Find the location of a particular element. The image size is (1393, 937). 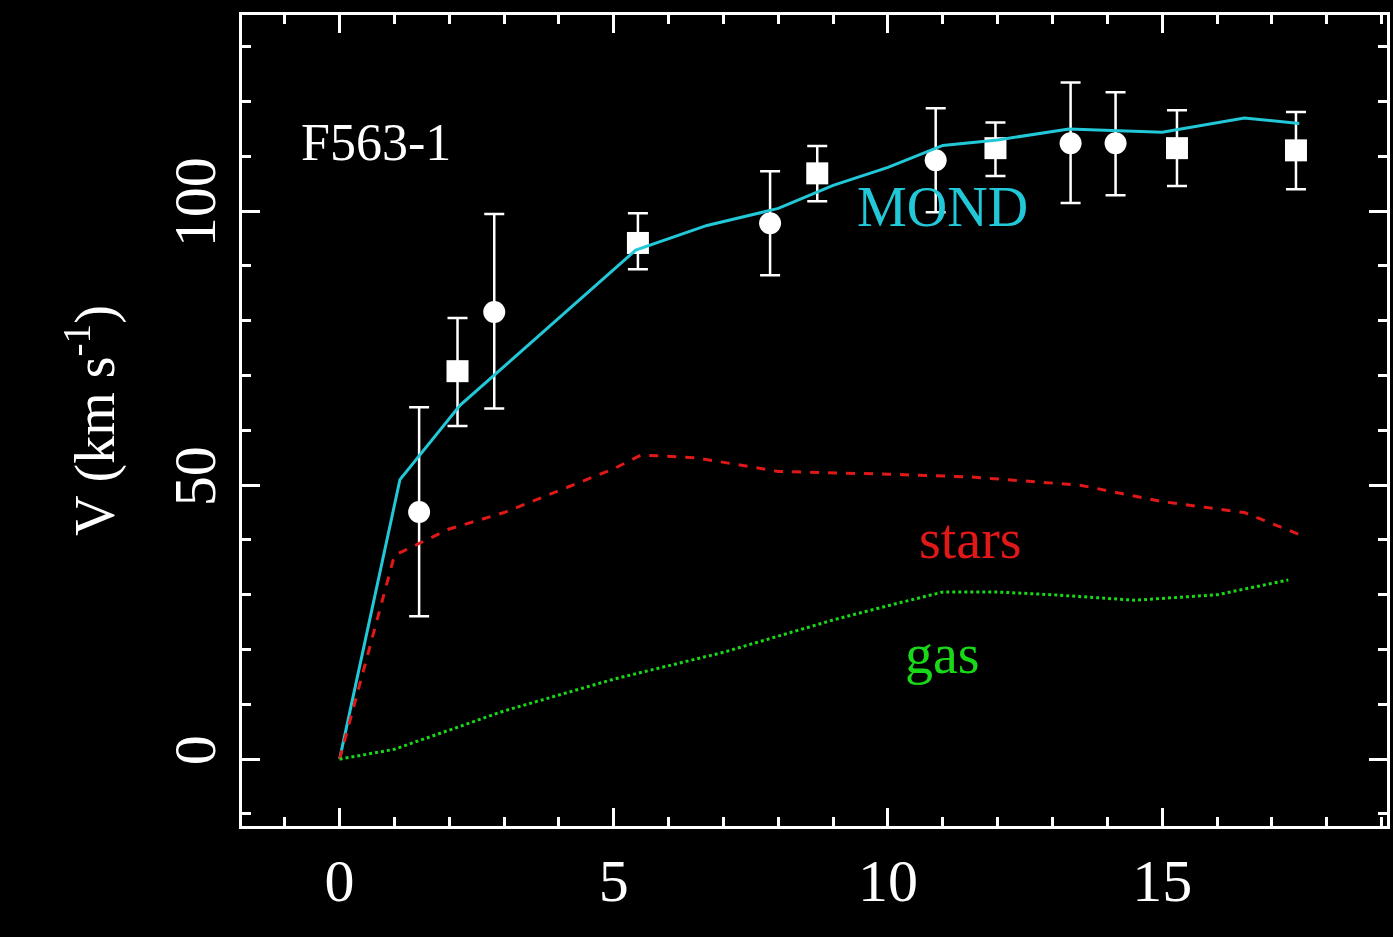

x-tick-label: 10 is located at coordinates (887, 881).